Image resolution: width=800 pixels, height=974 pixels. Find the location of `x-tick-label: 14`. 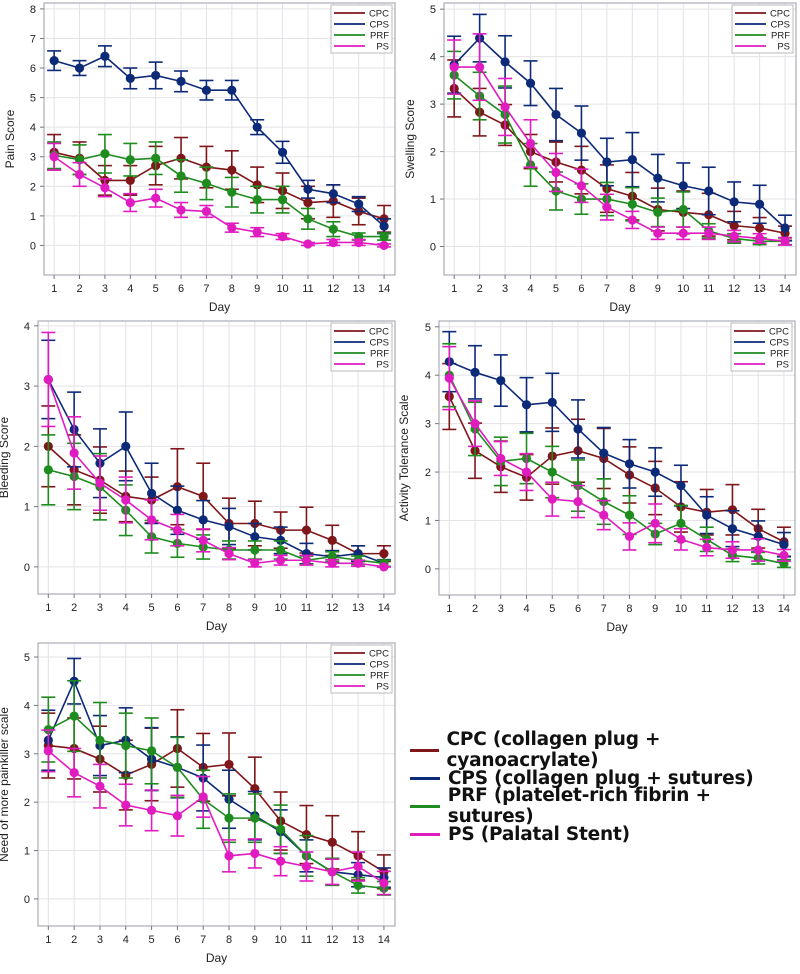

x-tick-label: 14 is located at coordinates (384, 608).